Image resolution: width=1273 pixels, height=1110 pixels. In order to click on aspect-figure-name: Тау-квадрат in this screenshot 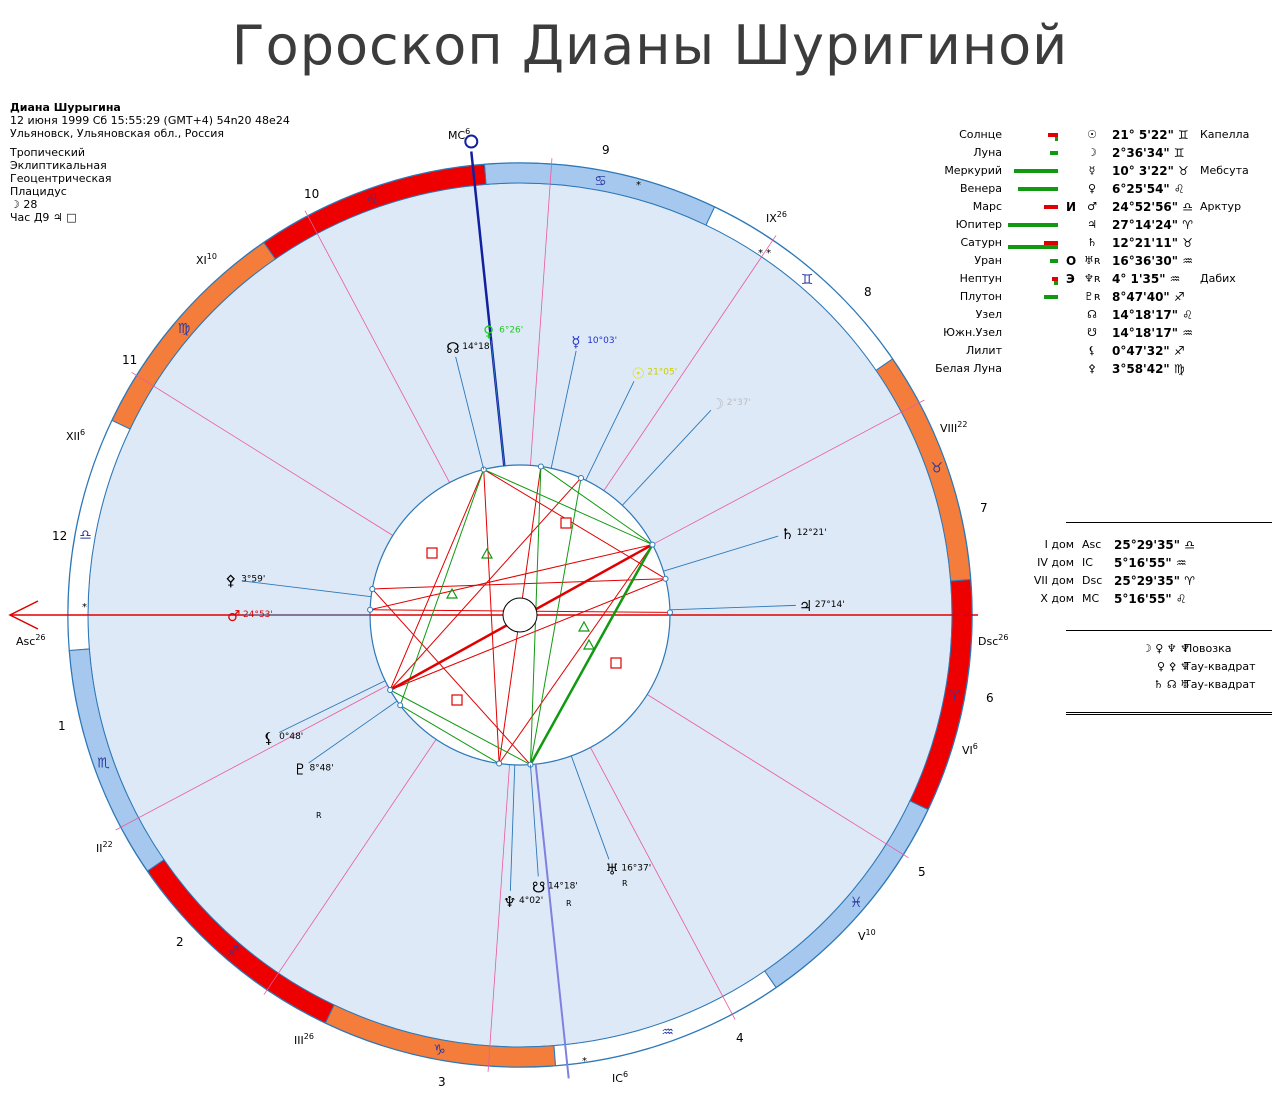, I will do `click(1220, 666)`.